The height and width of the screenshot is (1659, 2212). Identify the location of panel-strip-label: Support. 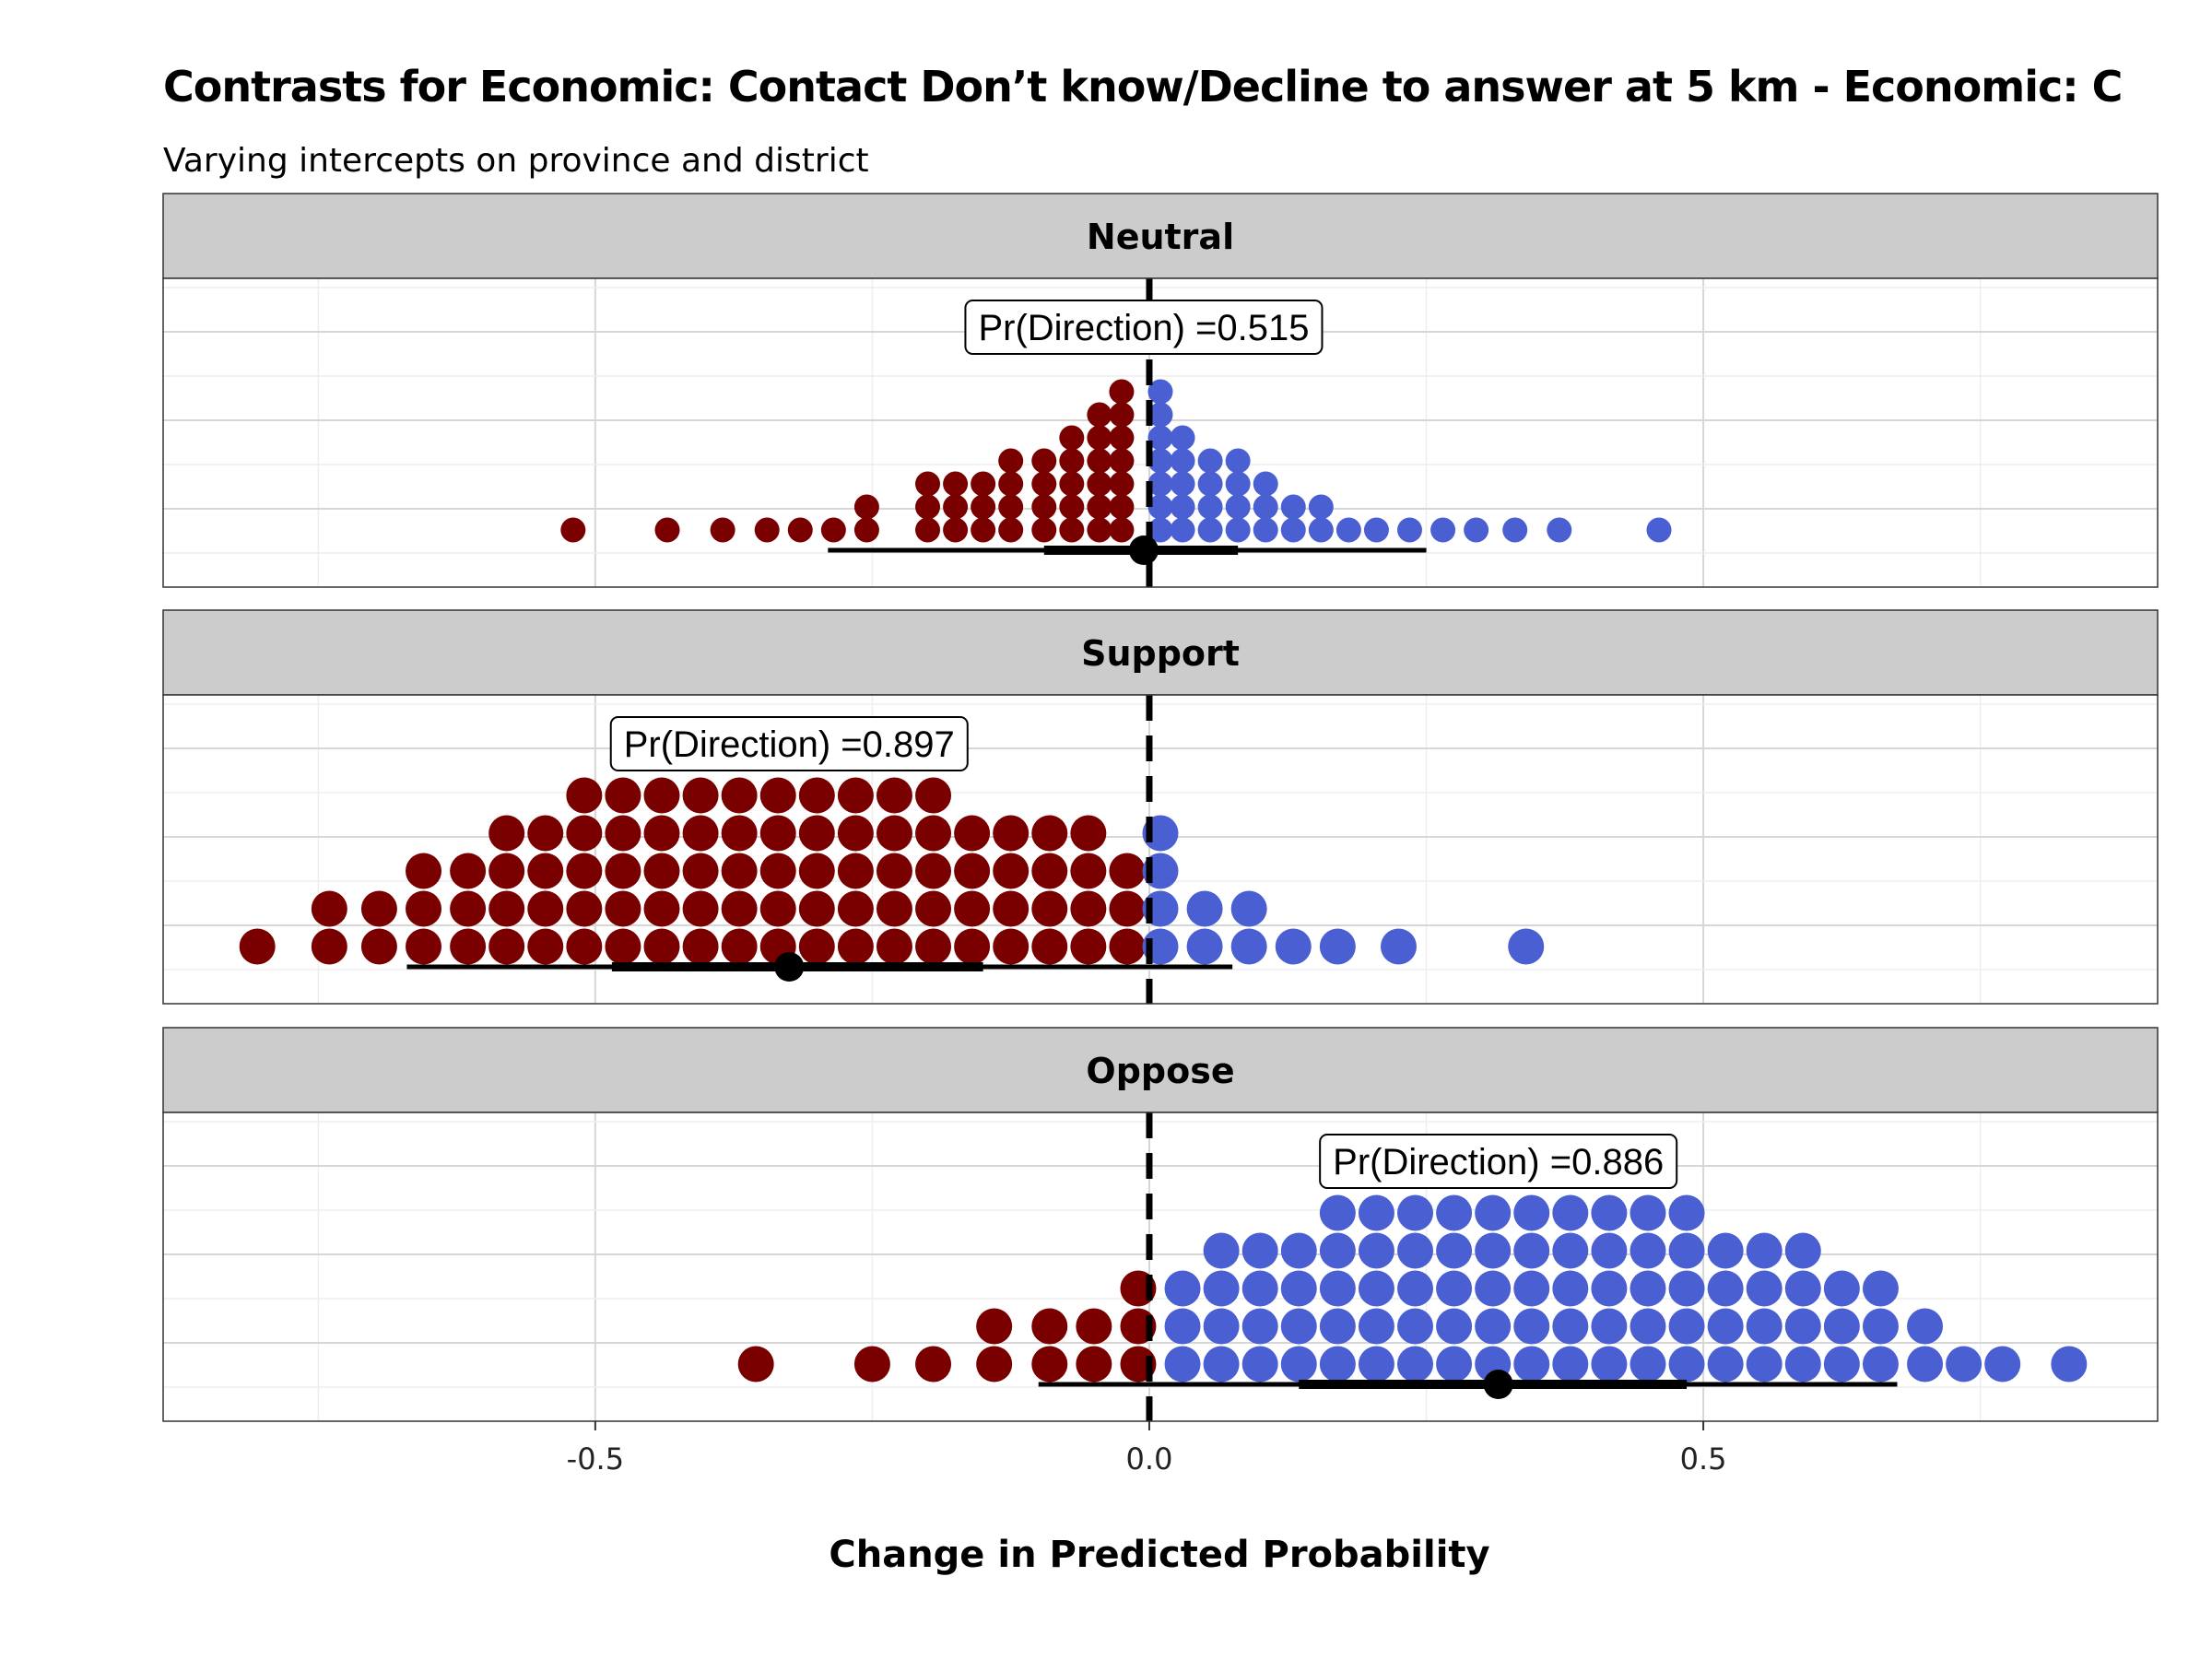
(1160, 653).